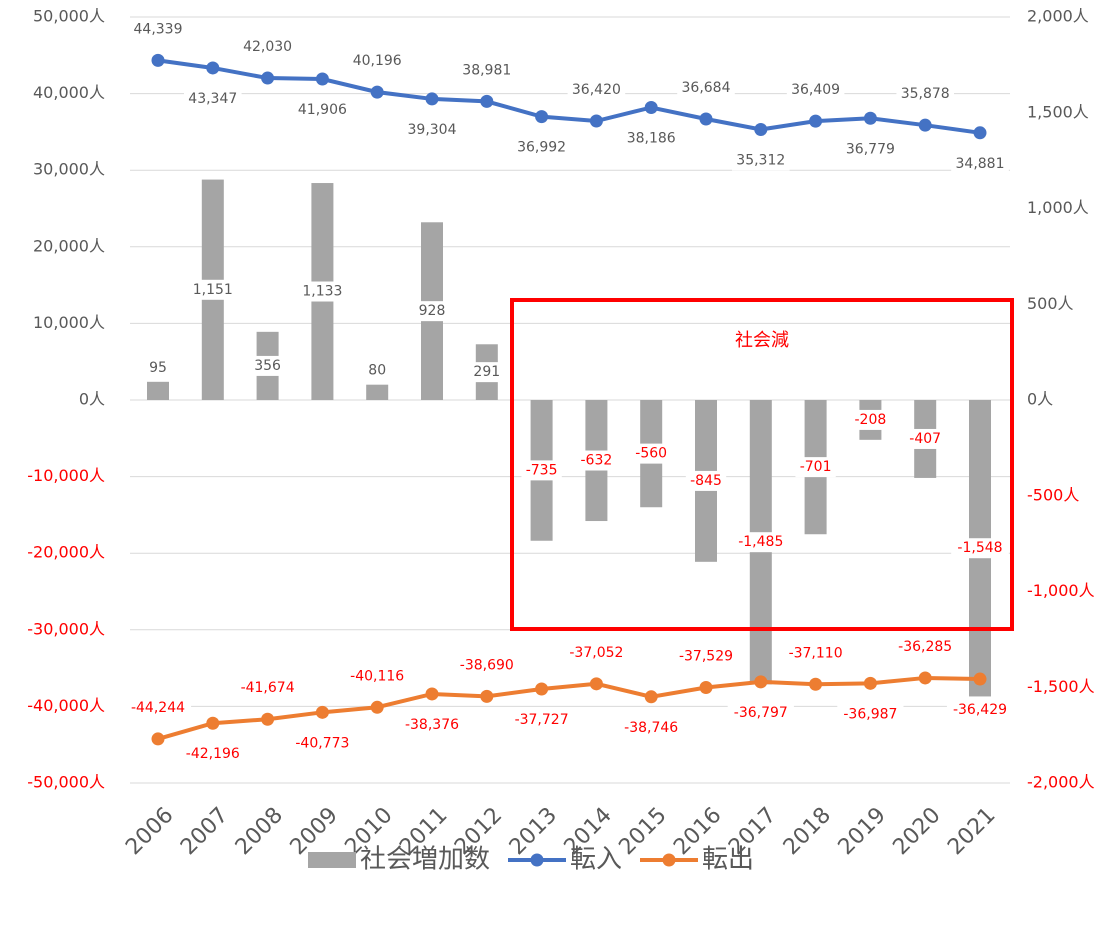 The height and width of the screenshot is (930, 1104). I want to click on data-label-text: 34,881, so click(980, 164).